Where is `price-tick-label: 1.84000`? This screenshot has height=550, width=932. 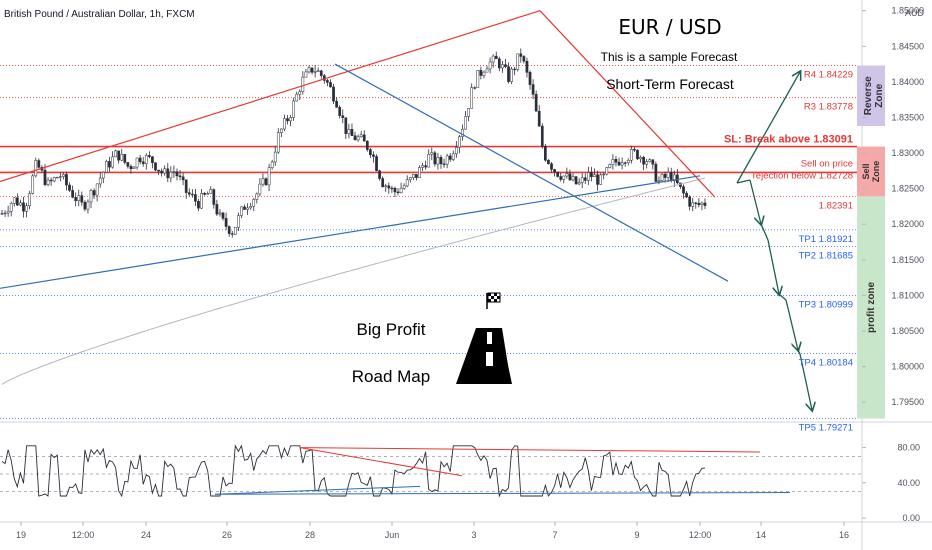 price-tick-label: 1.84000 is located at coordinates (907, 82).